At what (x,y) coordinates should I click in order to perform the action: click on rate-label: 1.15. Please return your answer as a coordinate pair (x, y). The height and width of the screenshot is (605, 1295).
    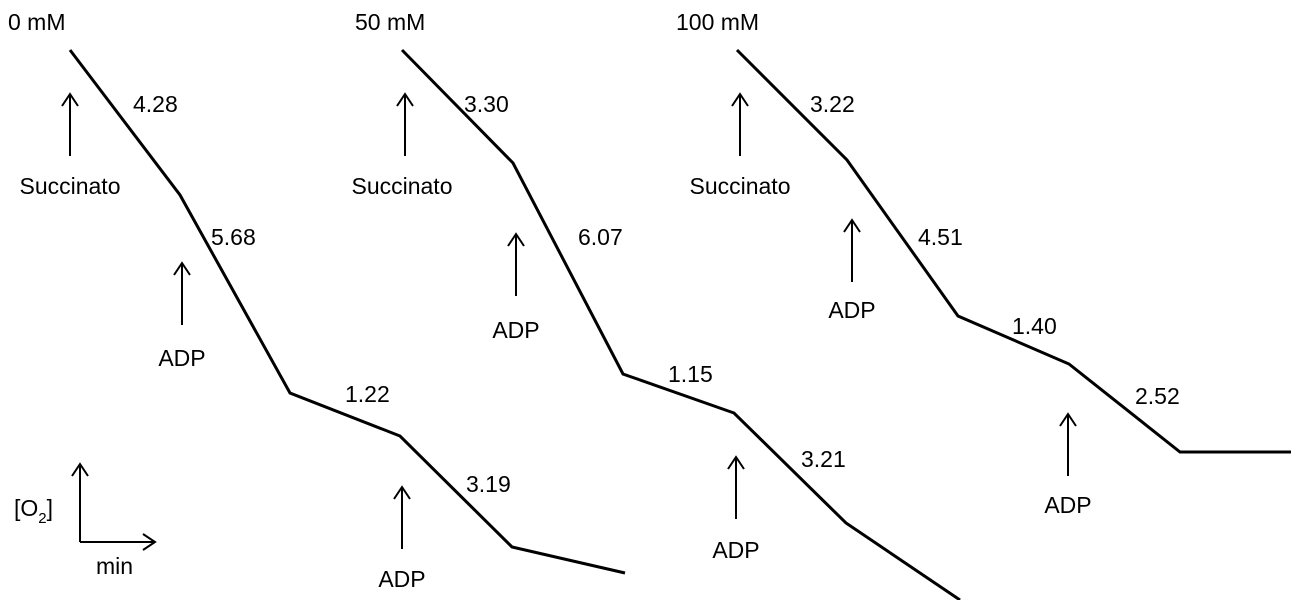
    Looking at the image, I should click on (690, 374).